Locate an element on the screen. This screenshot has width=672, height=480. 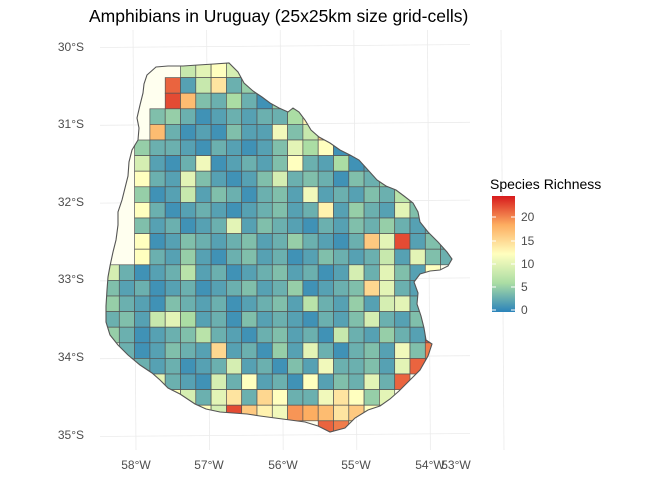
legend-ticks is located at coordinates (503, 263).